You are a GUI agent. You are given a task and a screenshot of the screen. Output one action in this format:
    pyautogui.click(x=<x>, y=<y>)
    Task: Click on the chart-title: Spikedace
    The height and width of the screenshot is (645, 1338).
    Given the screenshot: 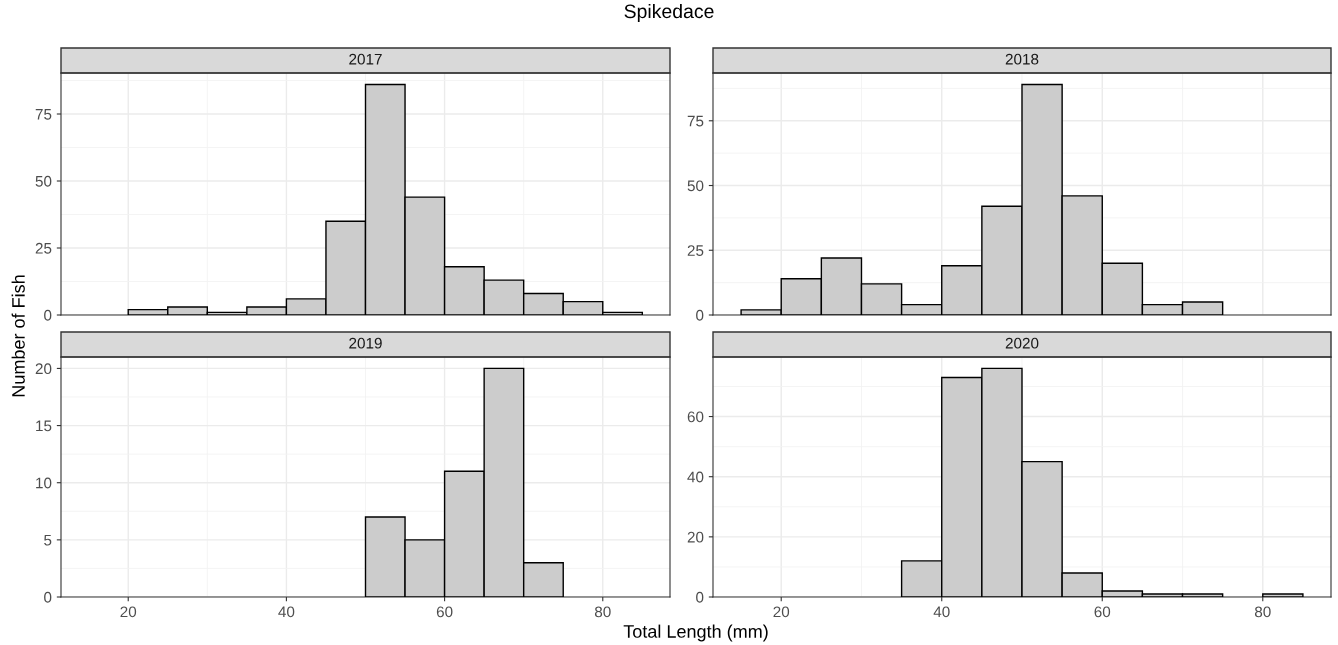 What is the action you would take?
    pyautogui.click(x=669, y=13)
    